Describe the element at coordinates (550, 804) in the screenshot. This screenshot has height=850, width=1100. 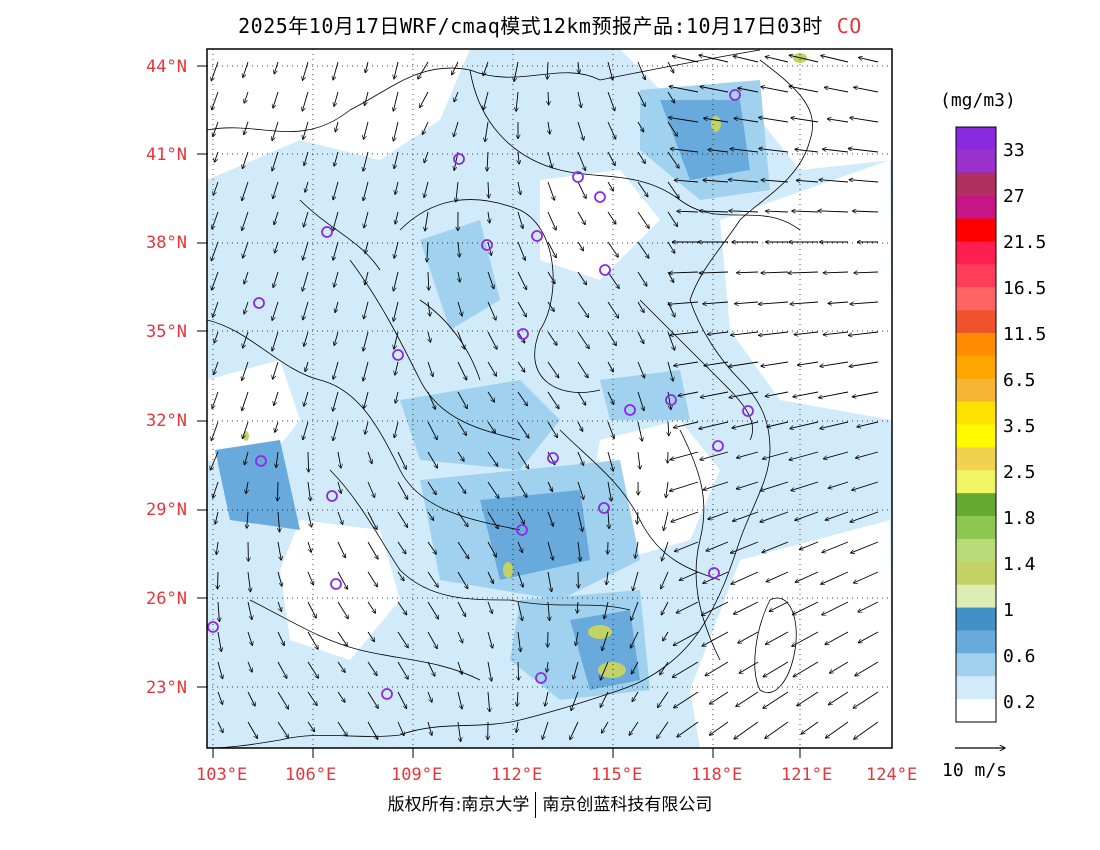
I see `copyright: 版权所有:南京大学 南京创蓝科技有限公司` at that location.